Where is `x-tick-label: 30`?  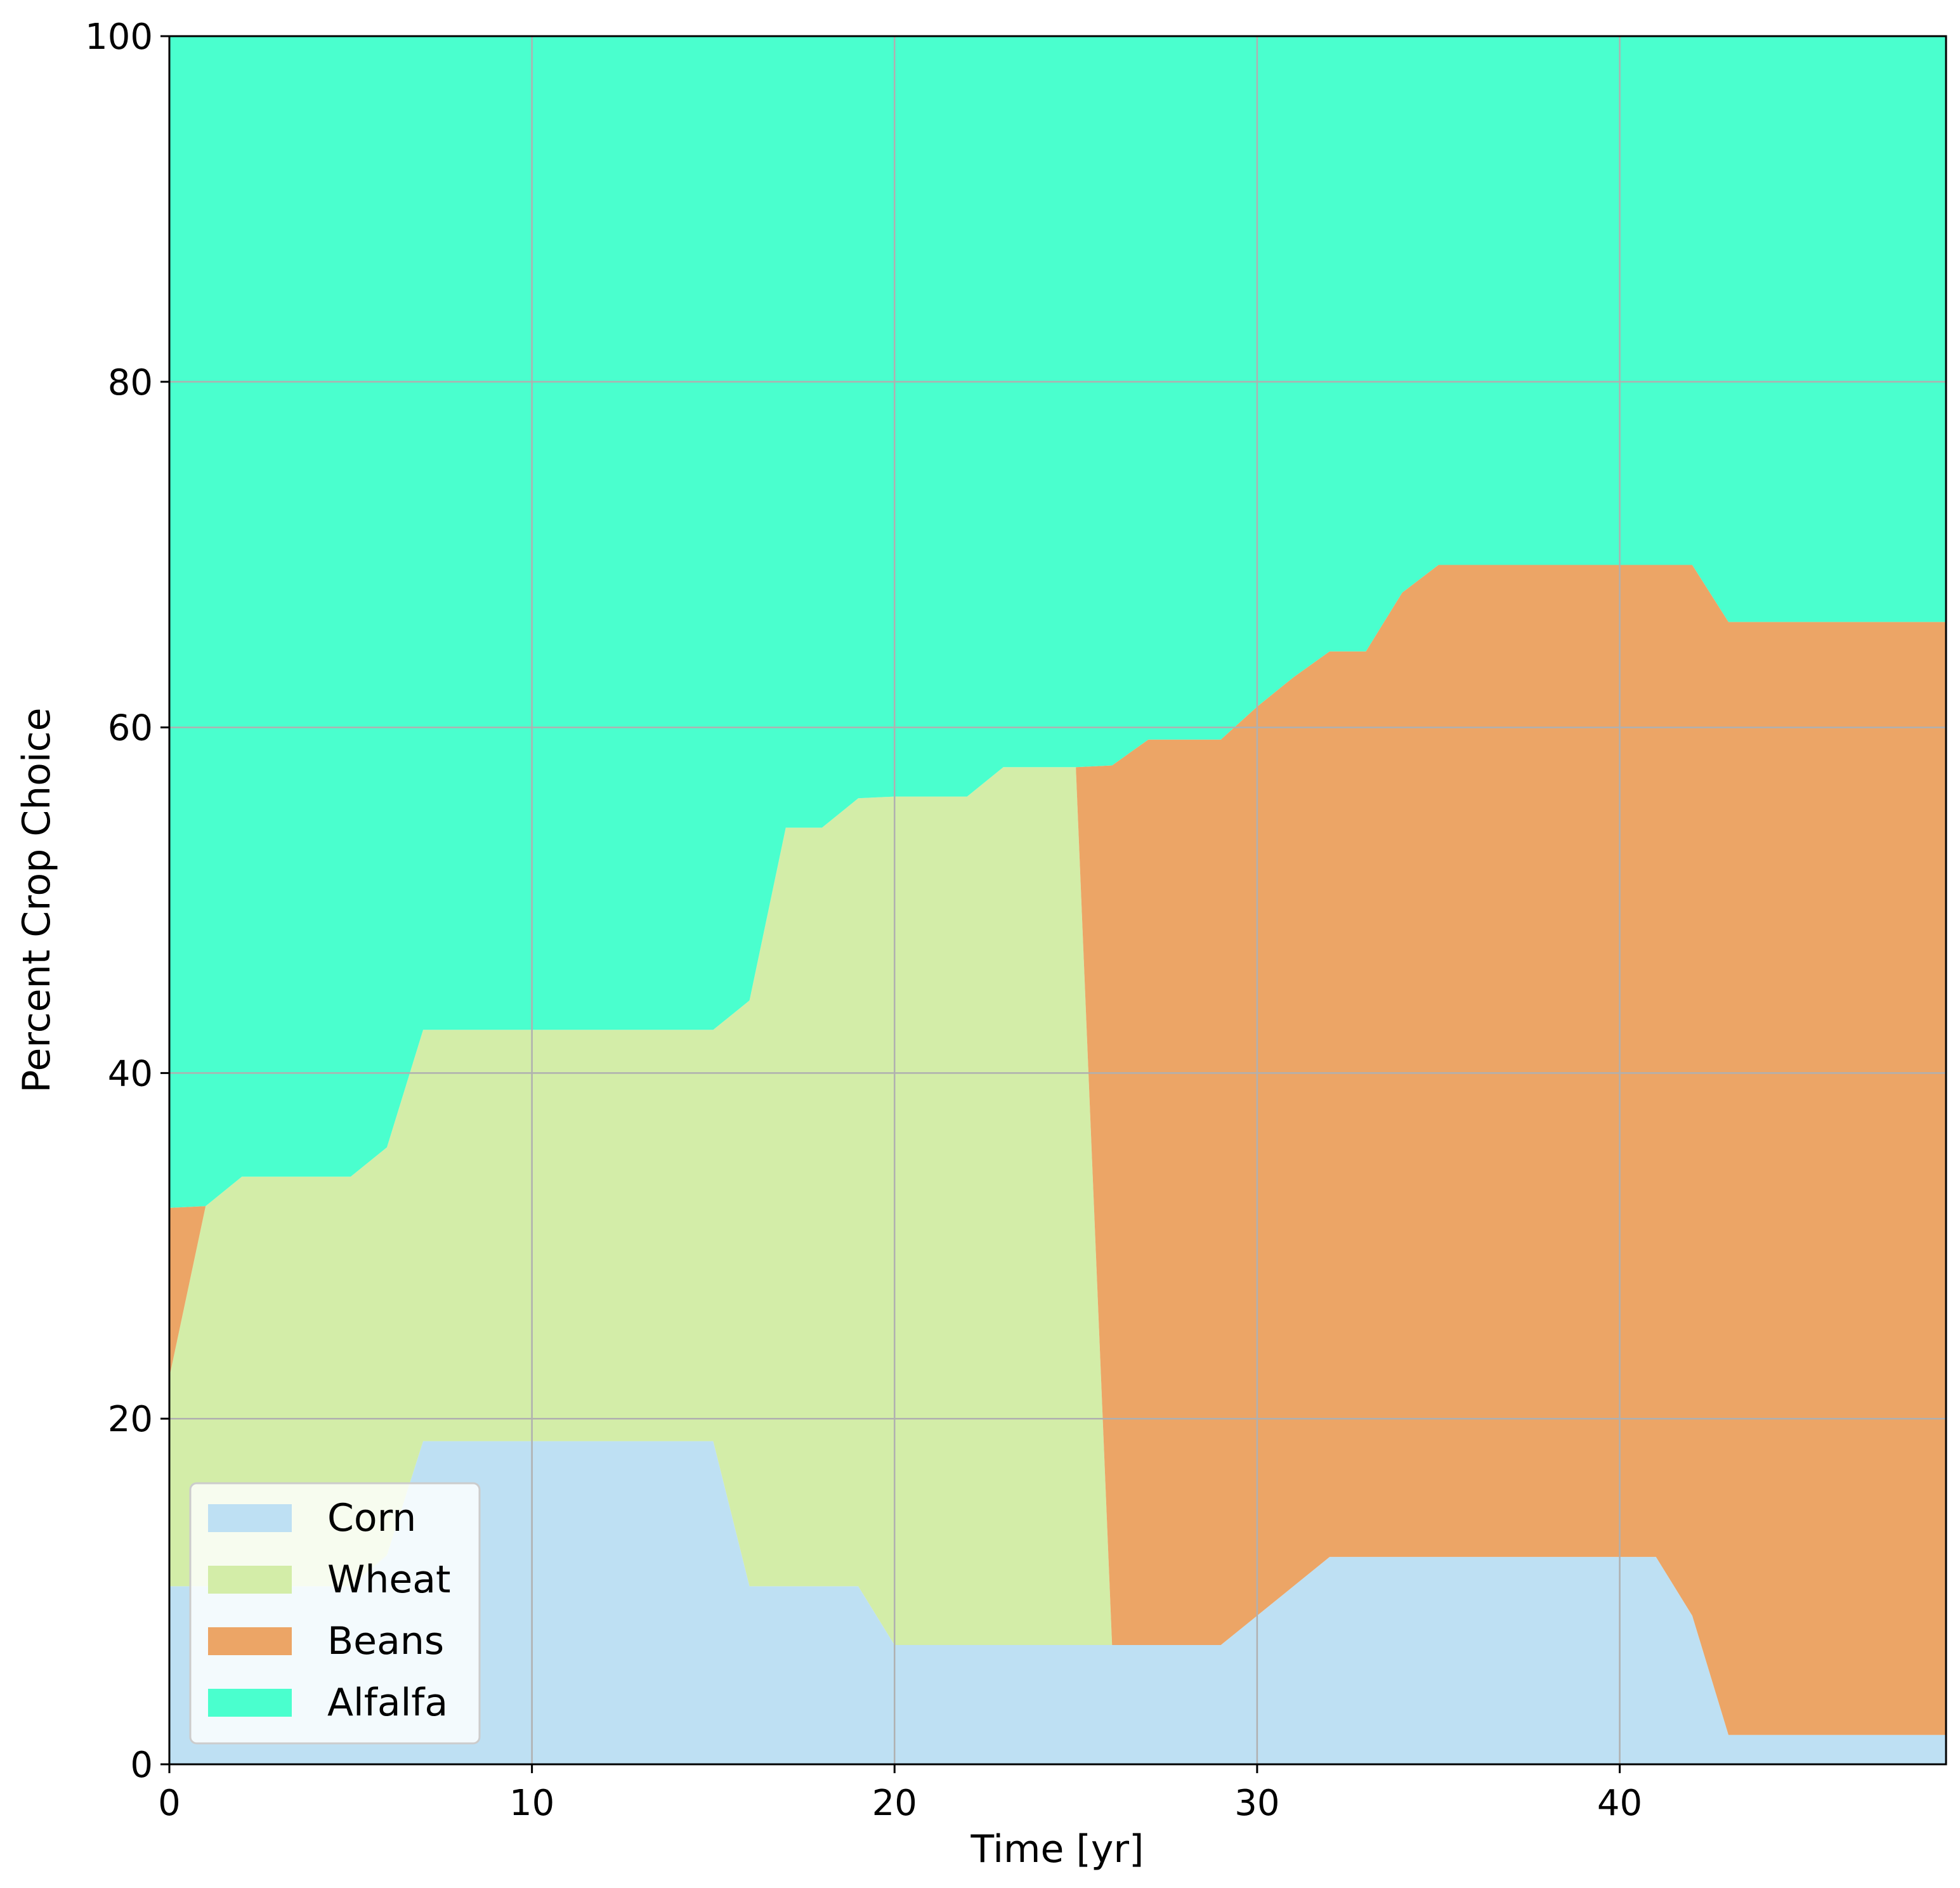
x-tick-label: 30 is located at coordinates (1256, 1803).